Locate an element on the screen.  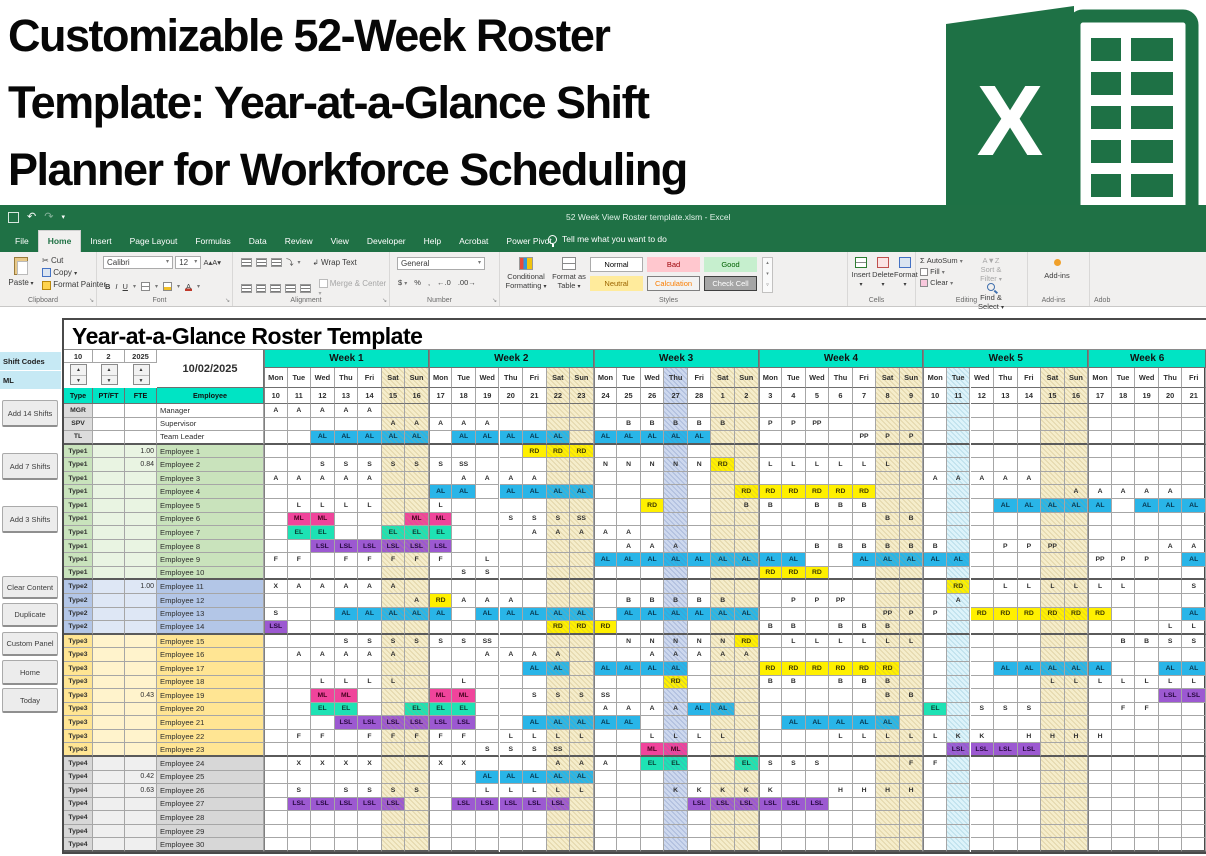
type-cell: Type4 is located at coordinates (78, 791).